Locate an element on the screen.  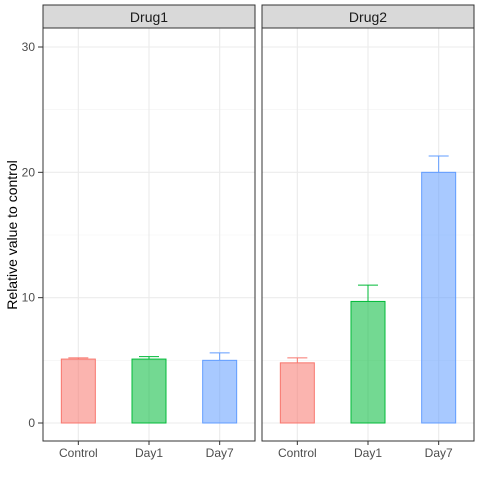
y-tick-label: 20 is located at coordinates (29, 172).